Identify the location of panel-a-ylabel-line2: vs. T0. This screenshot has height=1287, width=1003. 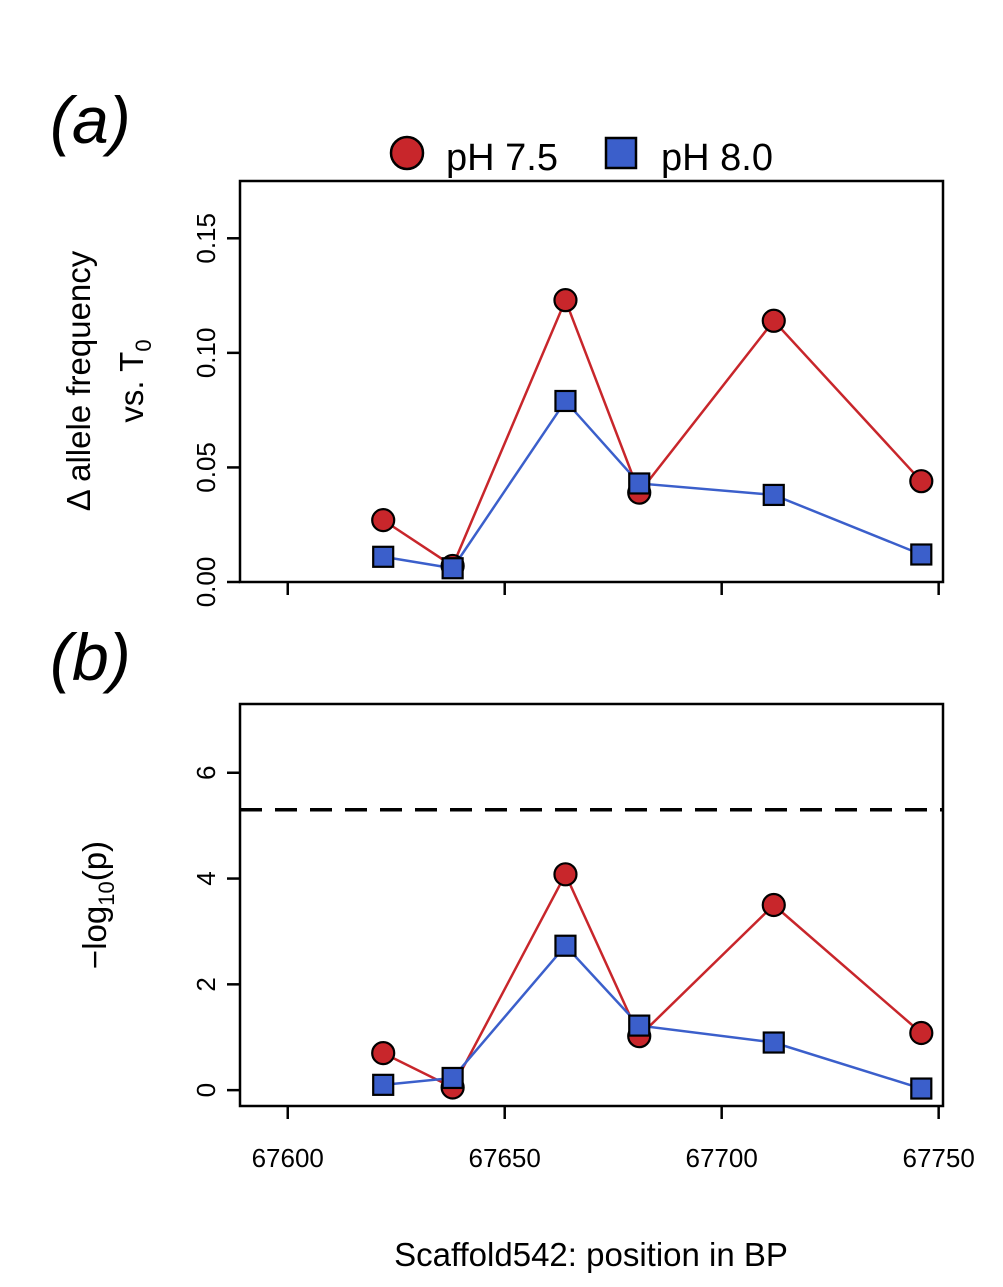
(134, 380).